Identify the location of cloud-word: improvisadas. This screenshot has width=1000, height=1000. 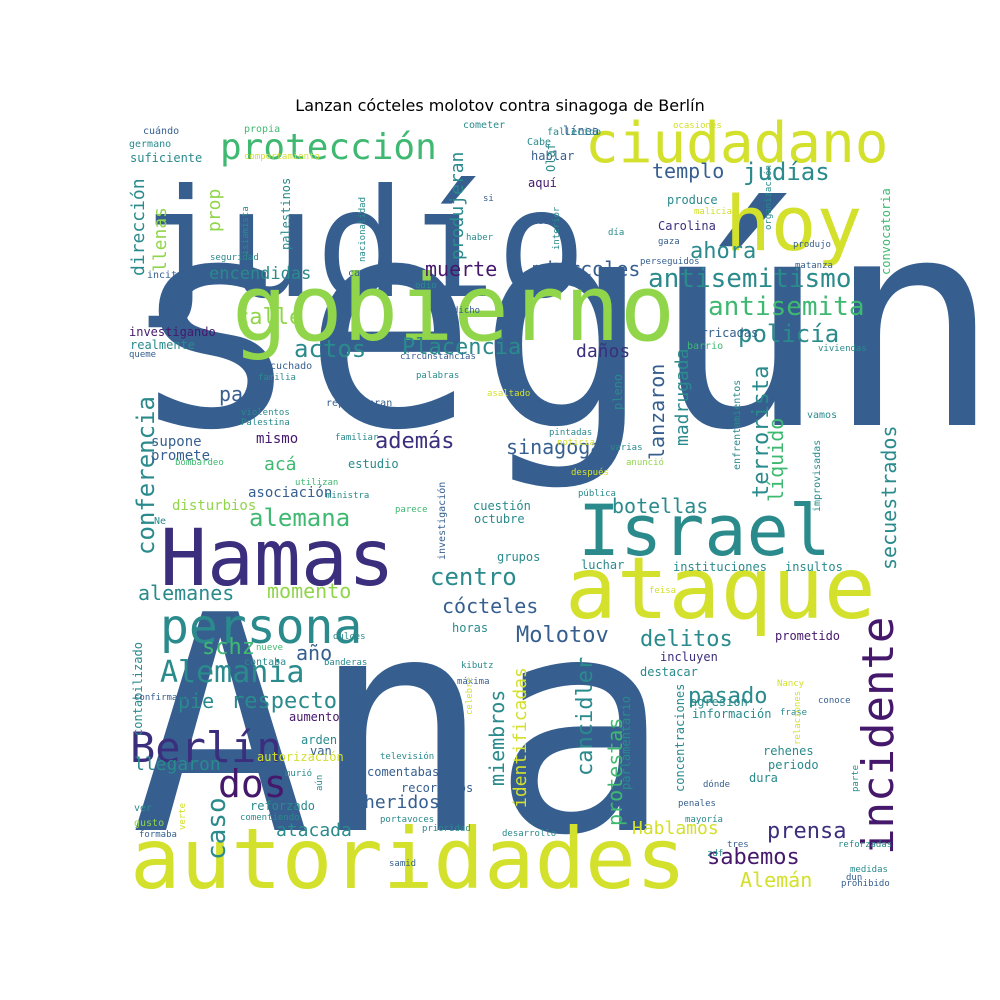
(817, 476).